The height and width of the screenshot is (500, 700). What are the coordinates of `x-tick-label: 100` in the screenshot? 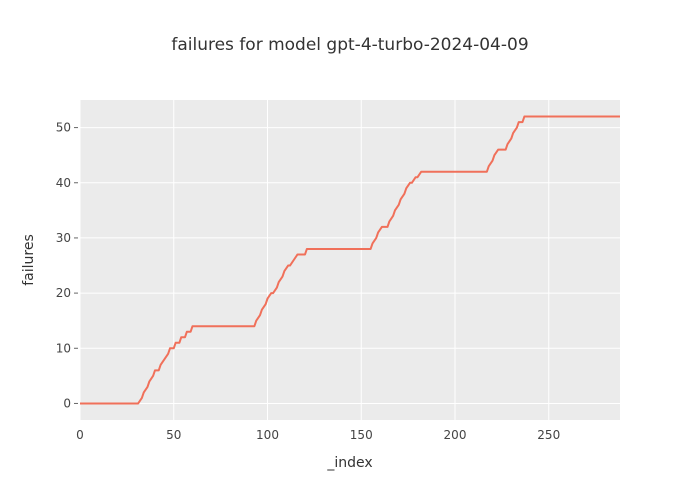 It's located at (267, 435).